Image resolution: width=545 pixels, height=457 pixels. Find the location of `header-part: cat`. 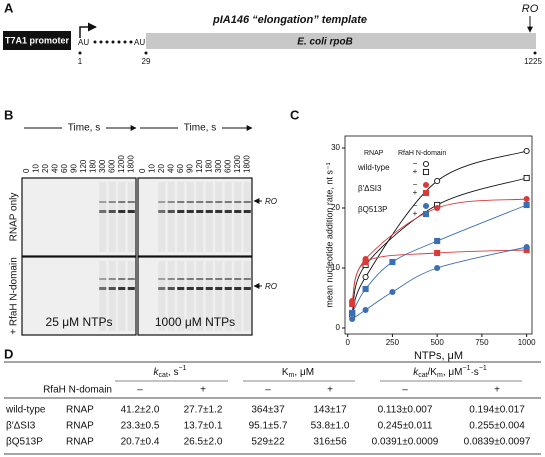

header-part: cat is located at coordinates (163, 375).